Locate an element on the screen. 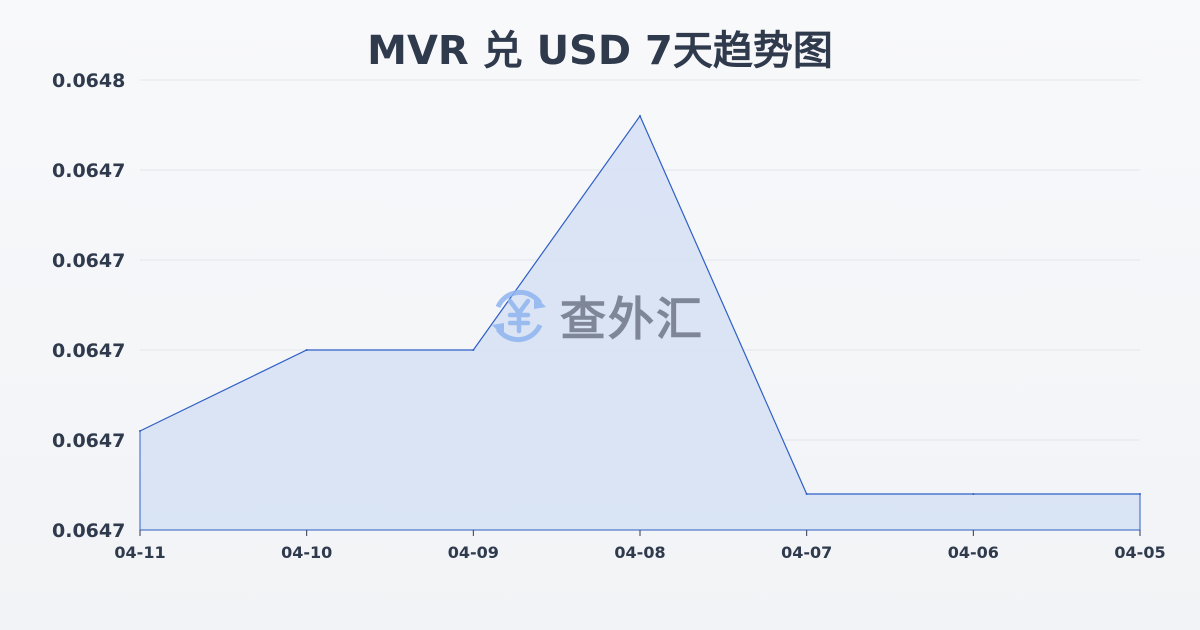 The image size is (1200, 630). watermark: 查外汇 is located at coordinates (596, 316).